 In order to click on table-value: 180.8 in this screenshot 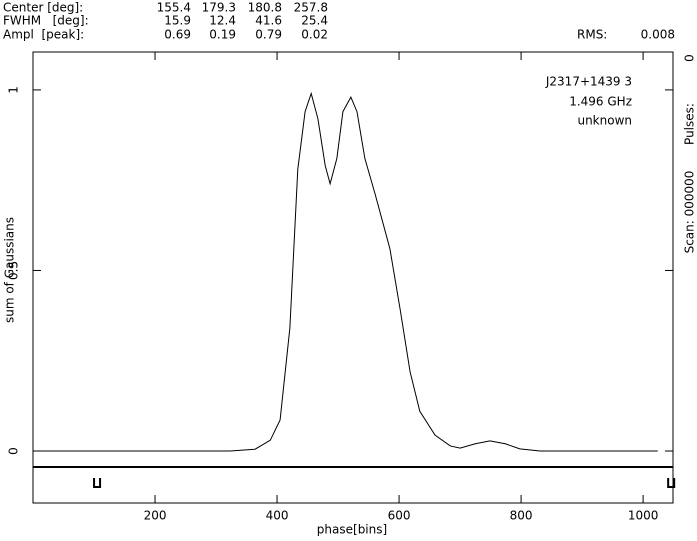, I will do `click(265, 8)`.